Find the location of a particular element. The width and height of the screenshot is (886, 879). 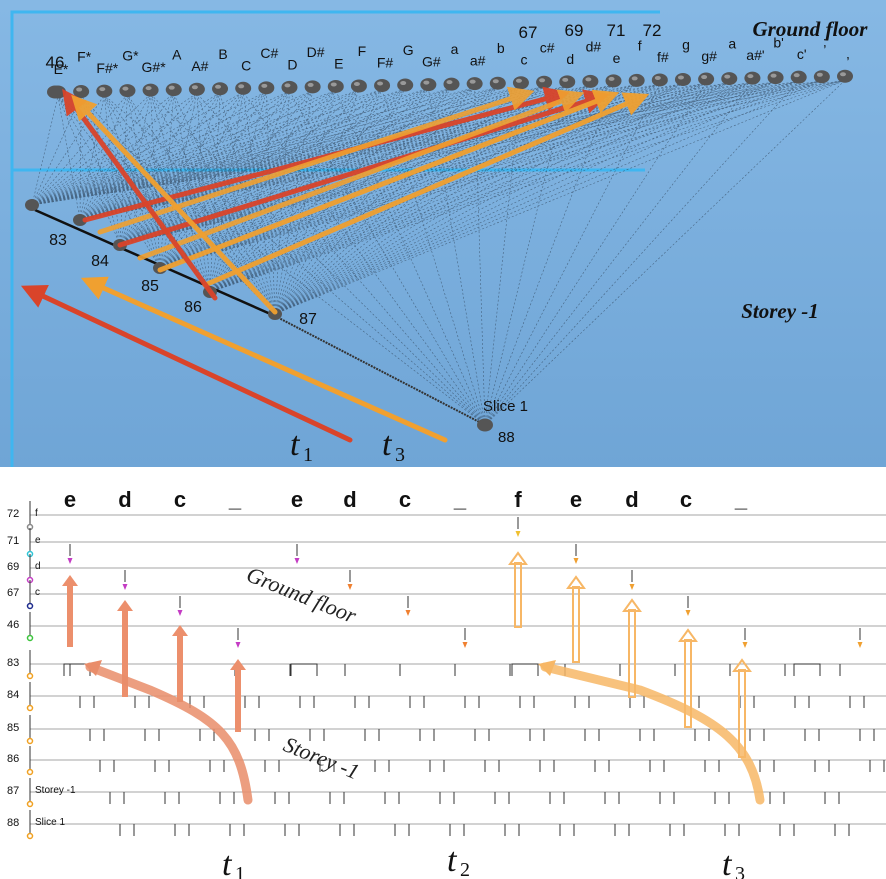

raster-row: 69 d is located at coordinates (446, 569).